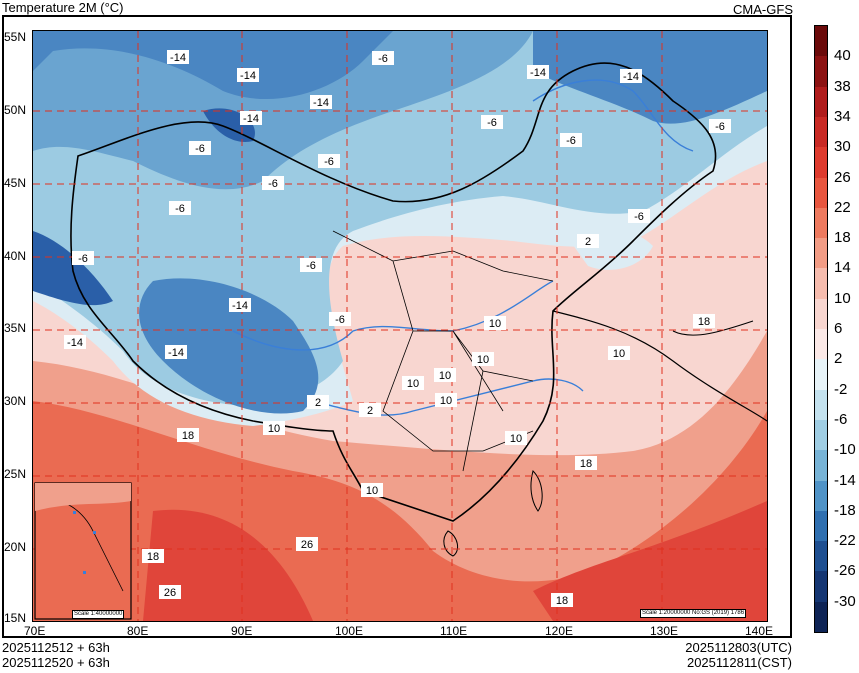 The image size is (859, 673). What do you see at coordinates (15, 328) in the screenshot?
I see `lat-label: 35N` at bounding box center [15, 328].